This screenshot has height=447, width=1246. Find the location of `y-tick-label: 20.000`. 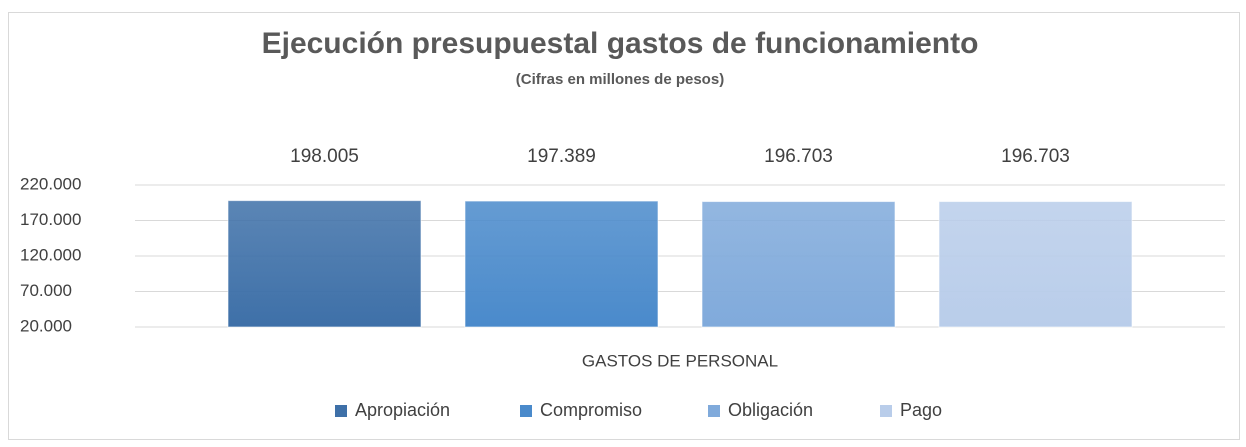

y-tick-label: 20.000 is located at coordinates (46, 325).